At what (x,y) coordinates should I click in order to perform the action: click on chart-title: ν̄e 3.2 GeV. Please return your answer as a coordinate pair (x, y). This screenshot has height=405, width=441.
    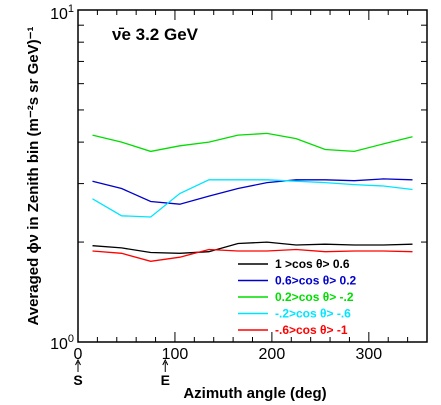
    Looking at the image, I should click on (155, 34).